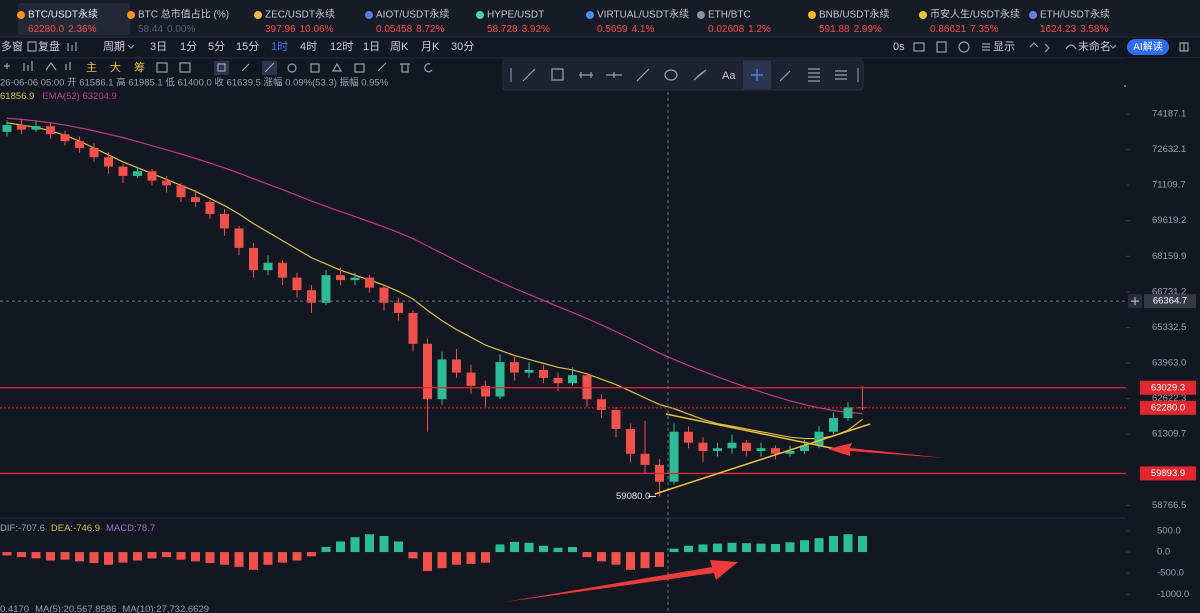  I want to click on toolbar-button: 多窗, so click(12, 46).